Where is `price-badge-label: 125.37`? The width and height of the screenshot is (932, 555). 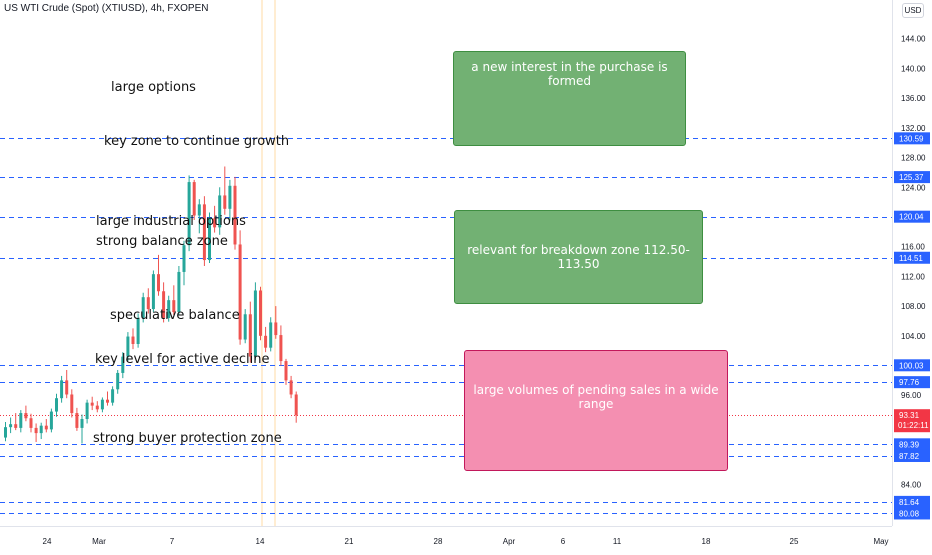 price-badge-label: 125.37 is located at coordinates (911, 177).